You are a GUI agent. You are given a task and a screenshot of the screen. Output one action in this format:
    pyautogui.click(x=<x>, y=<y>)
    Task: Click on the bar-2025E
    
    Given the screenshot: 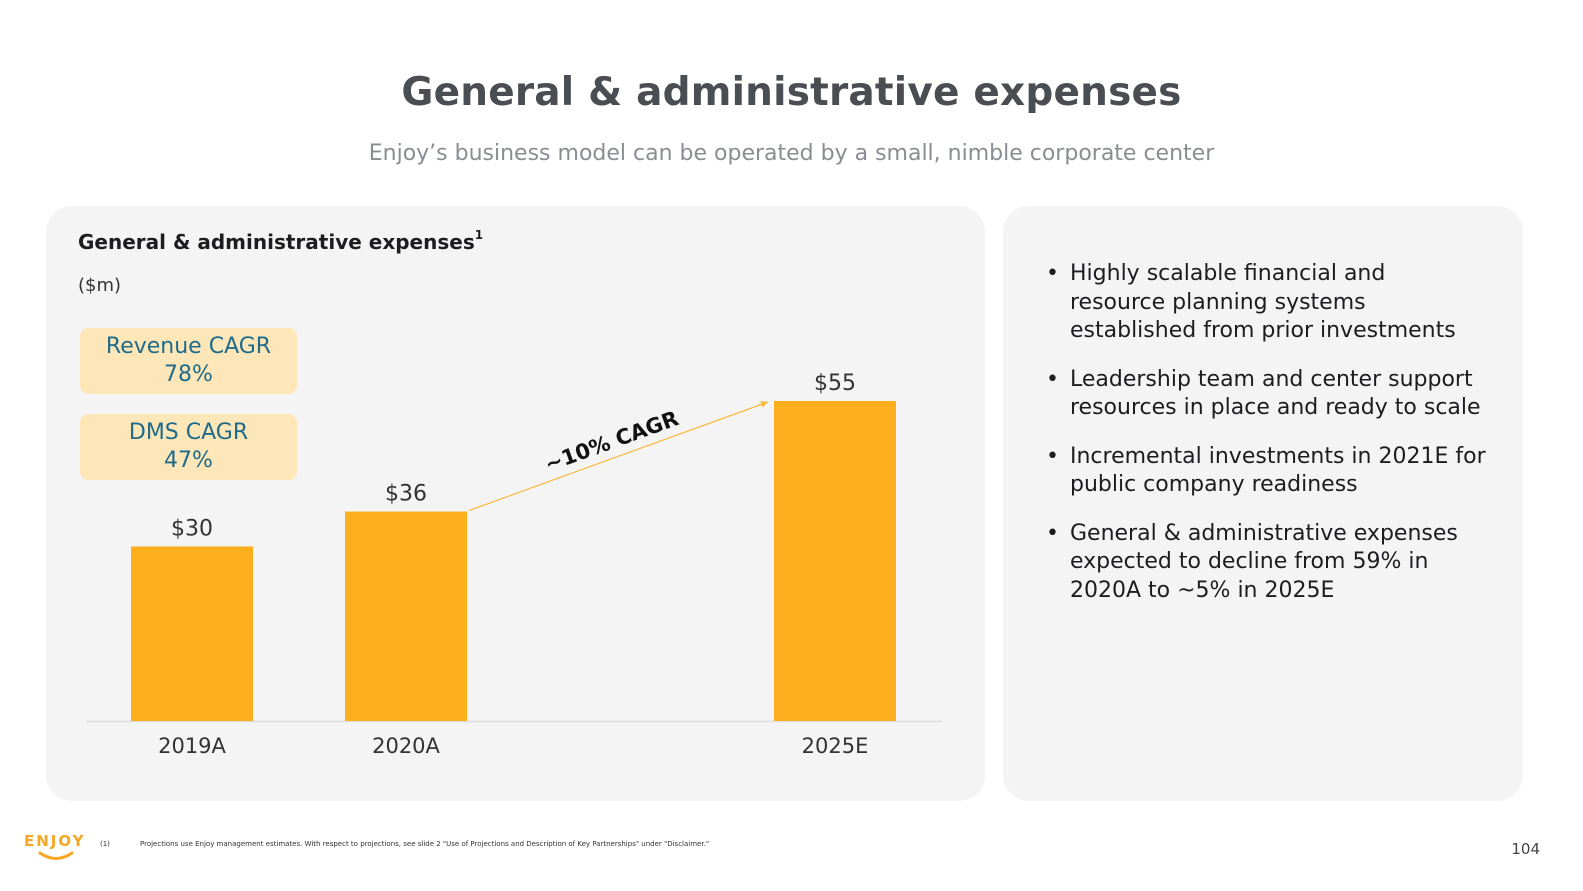 What is the action you would take?
    pyautogui.click(x=835, y=561)
    